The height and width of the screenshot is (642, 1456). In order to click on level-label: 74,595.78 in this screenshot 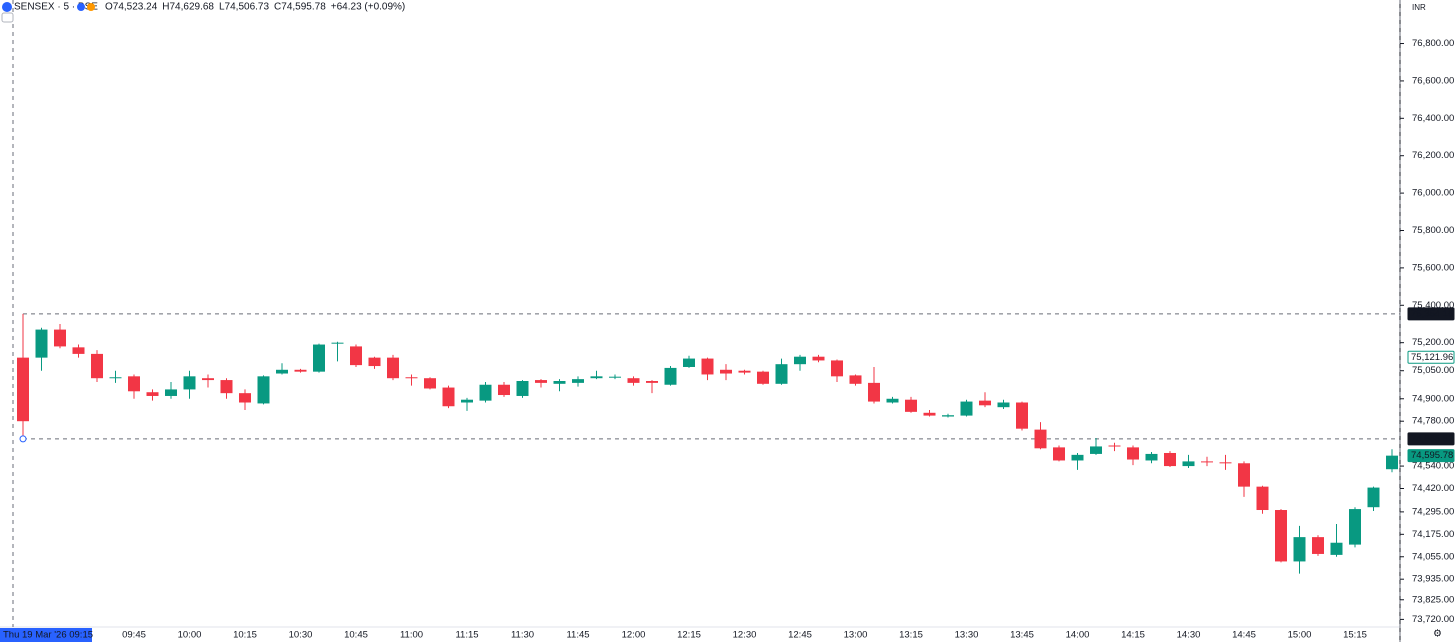, I will do `click(1432, 455)`.